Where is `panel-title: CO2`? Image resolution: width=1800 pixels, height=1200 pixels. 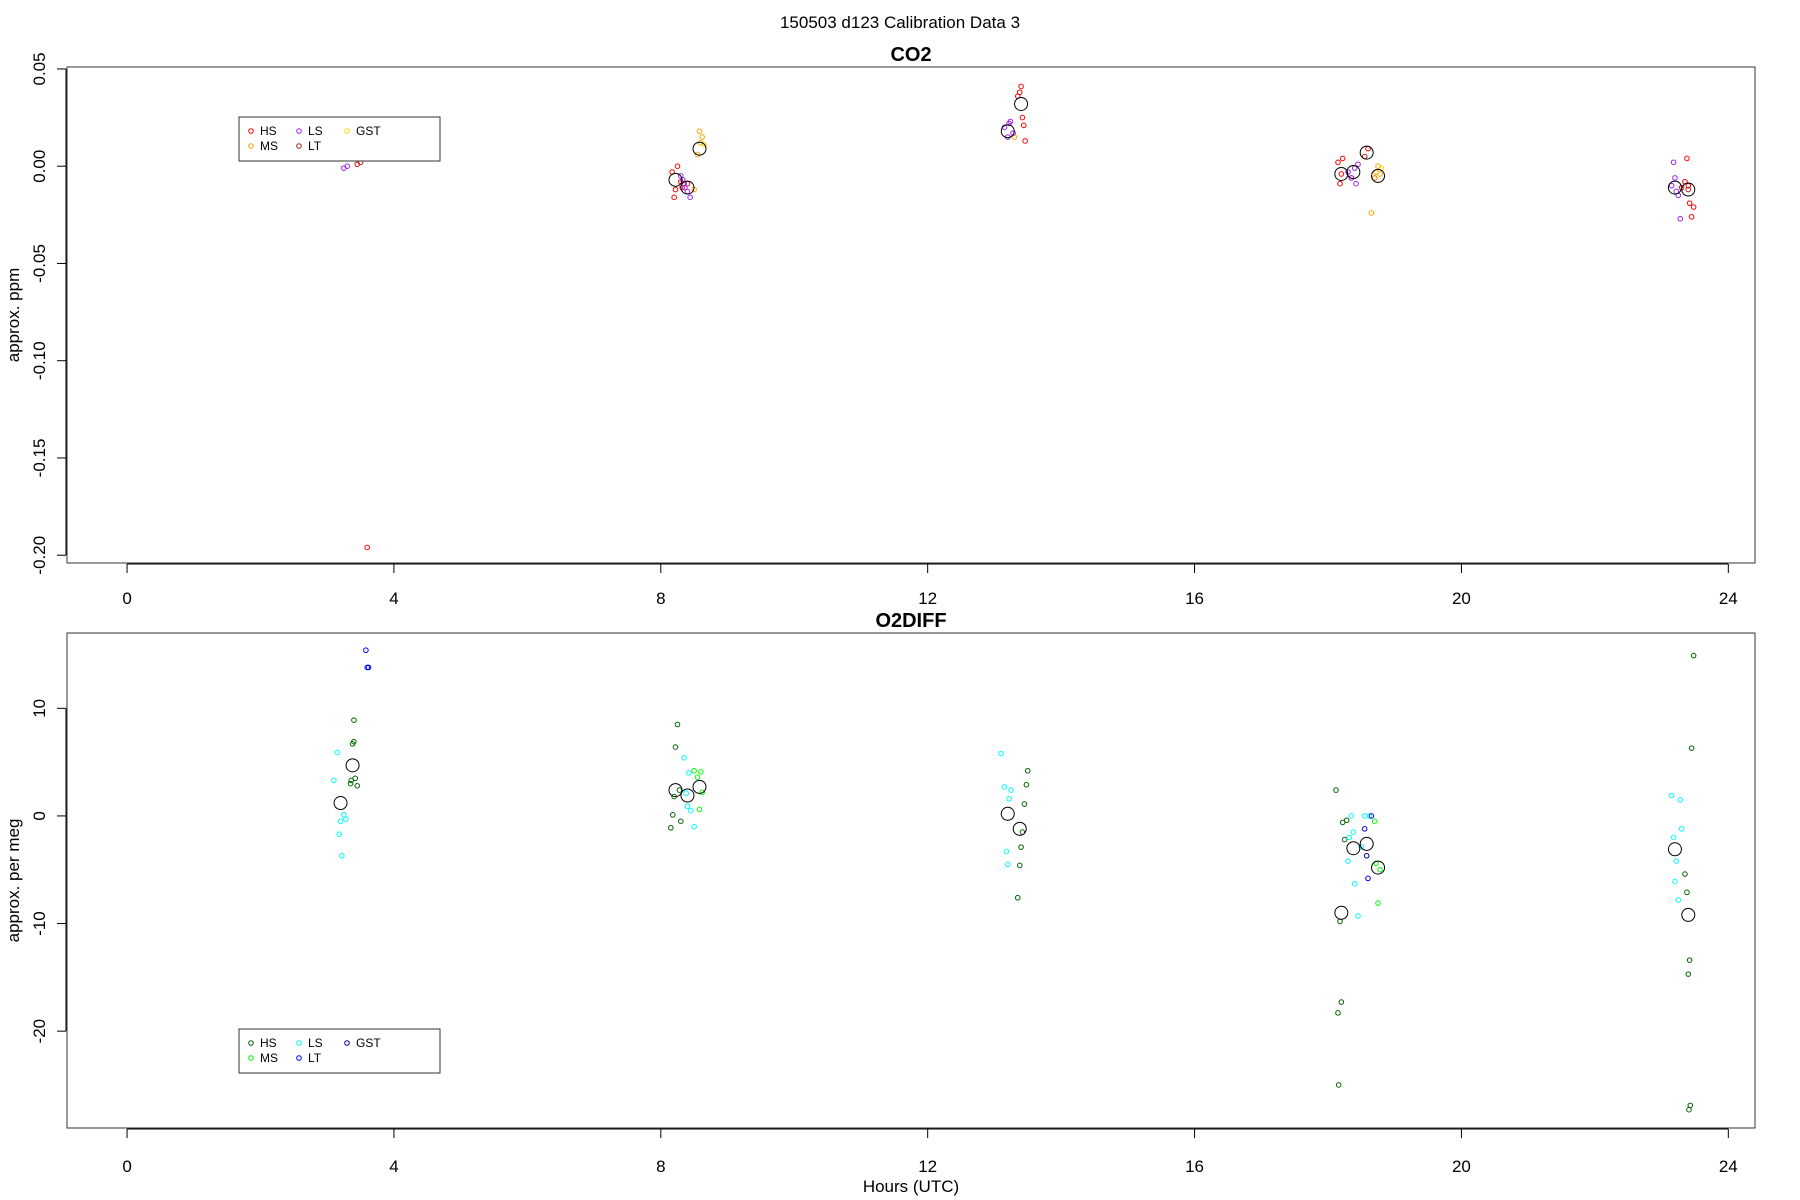
panel-title: CO2 is located at coordinates (910, 55).